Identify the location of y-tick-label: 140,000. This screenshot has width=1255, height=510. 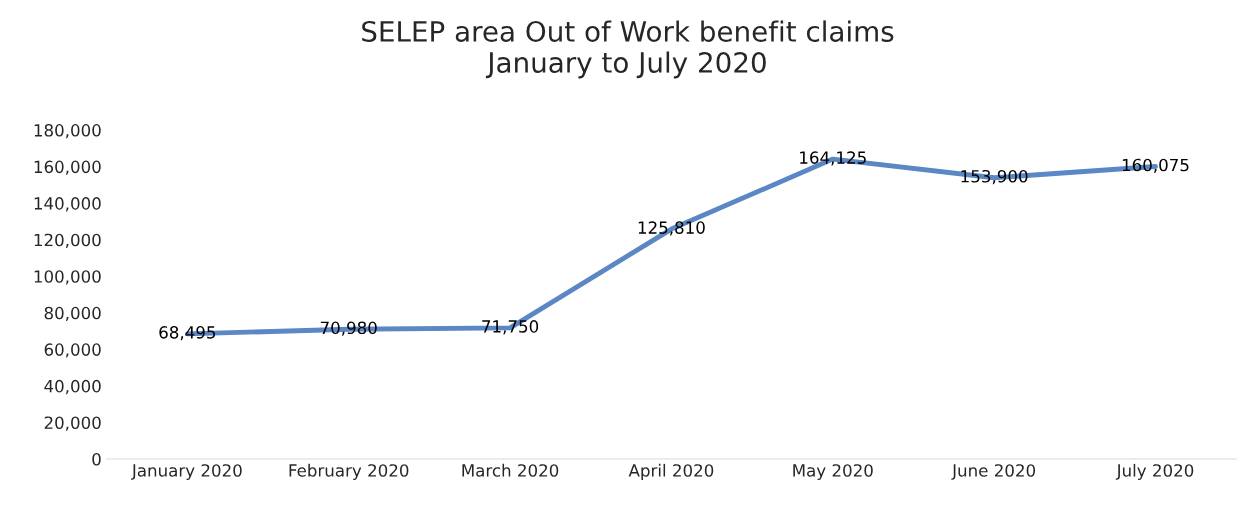
(67, 204).